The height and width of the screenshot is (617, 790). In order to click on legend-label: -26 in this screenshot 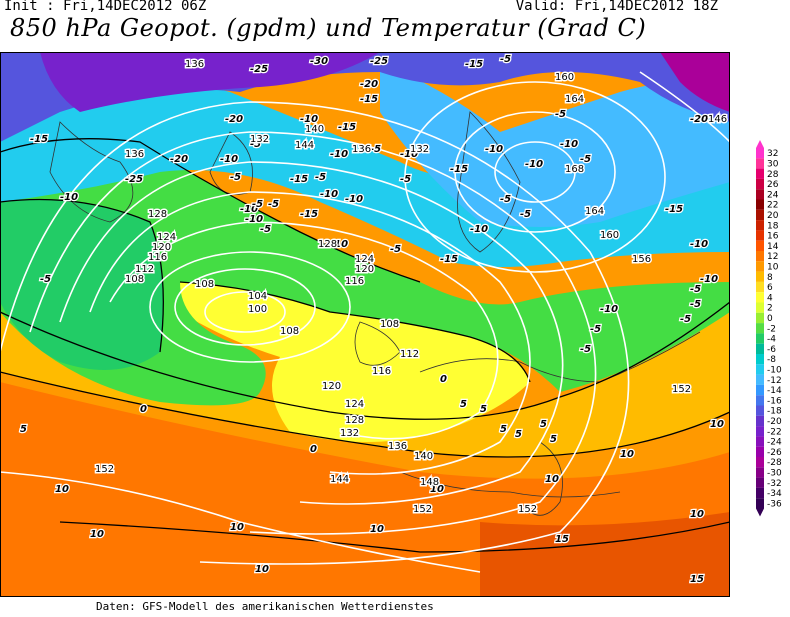, I will do `click(774, 453)`.